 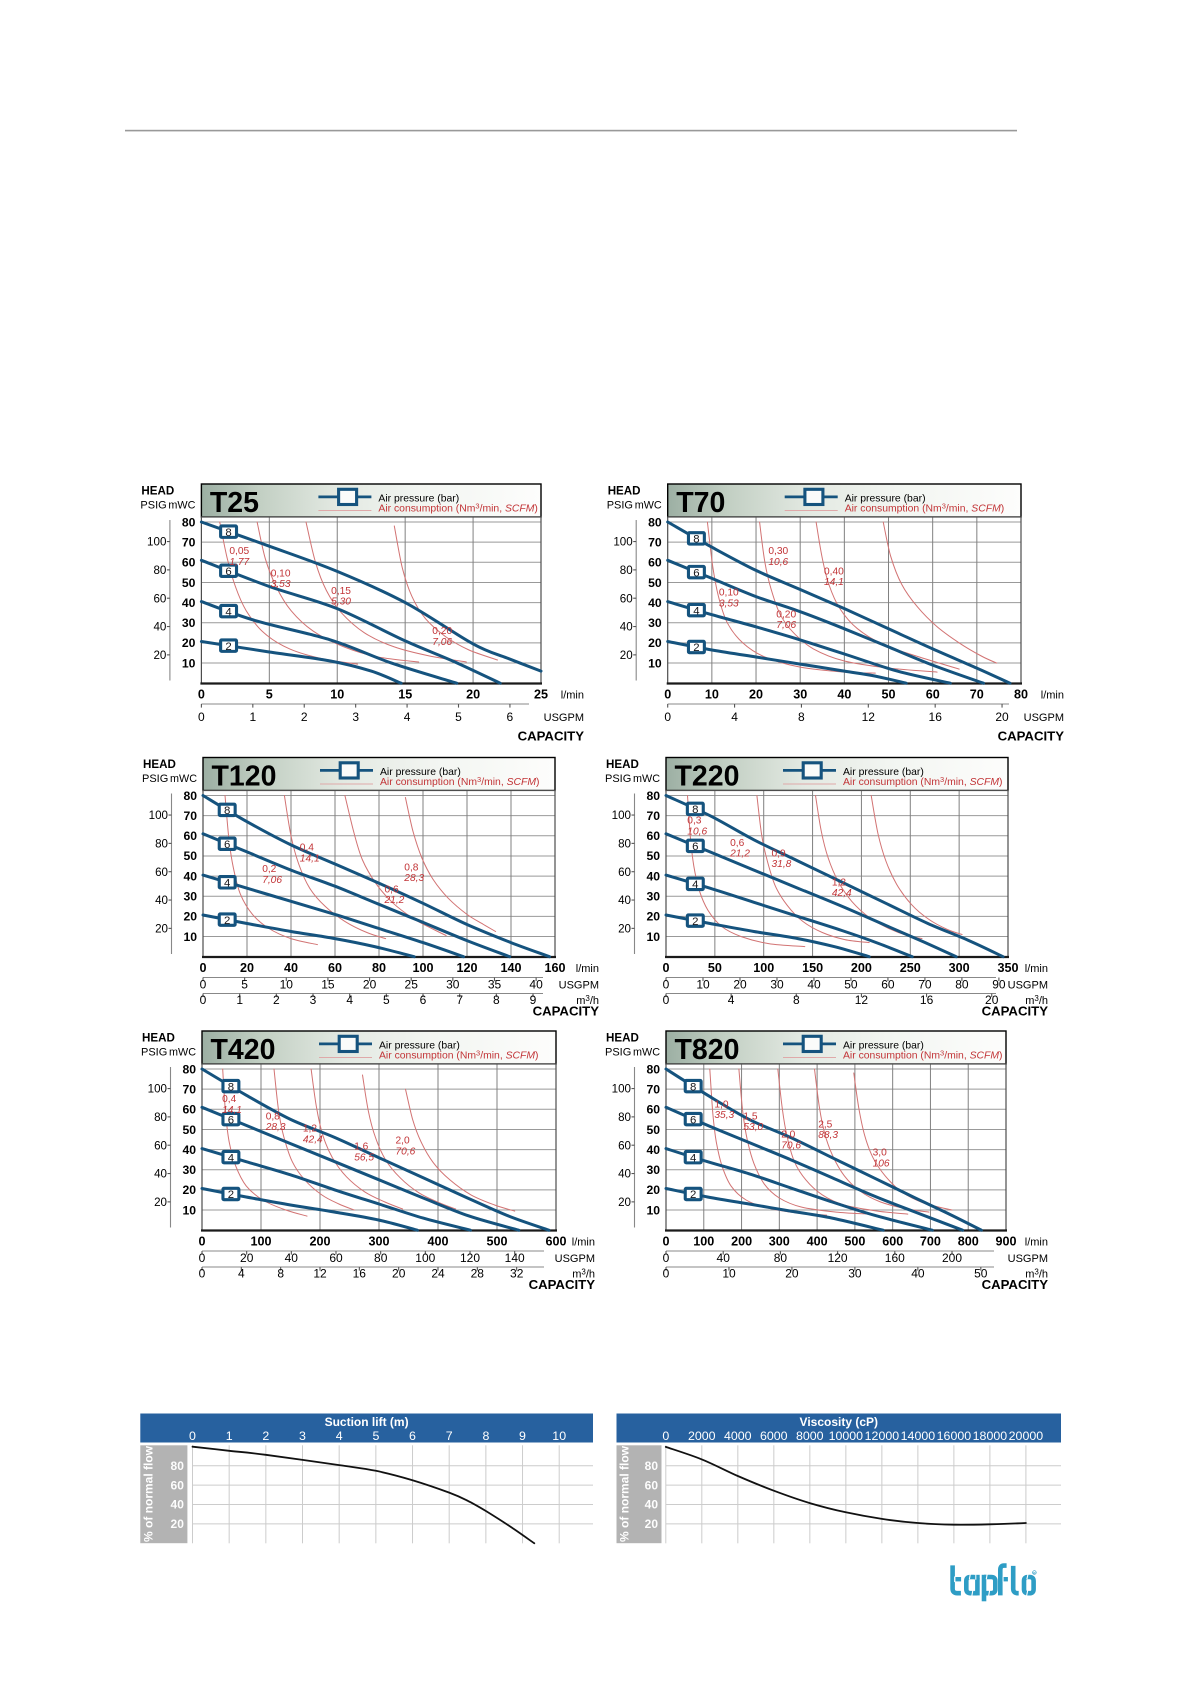 I want to click on svg-text: l/min, so click(x=587, y=969).